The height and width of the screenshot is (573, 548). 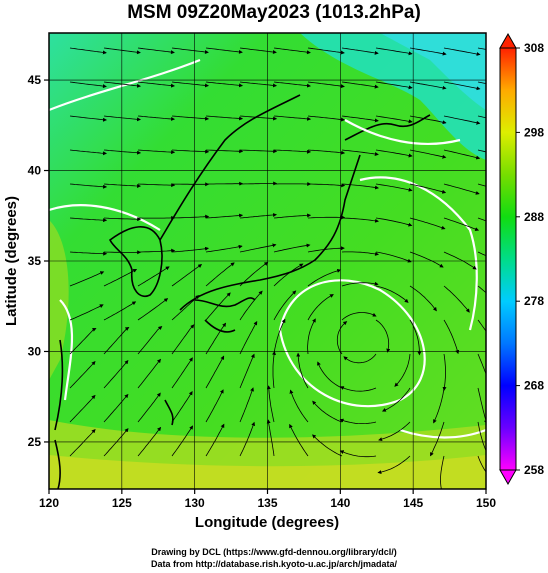 I want to click on colorbar-ticks: 308 298 288 278 268 258, so click(x=530, y=259).